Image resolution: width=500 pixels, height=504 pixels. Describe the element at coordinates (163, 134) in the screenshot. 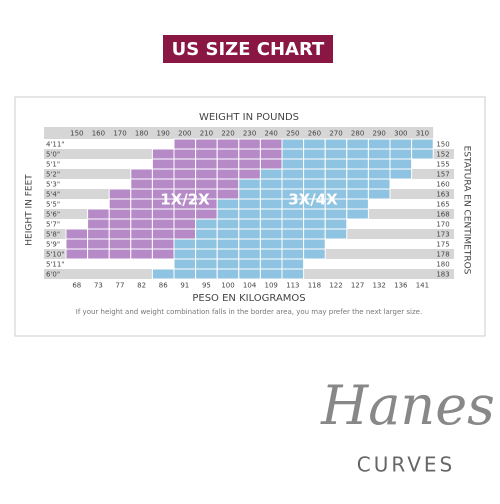

I see `weight-tick: 190` at that location.